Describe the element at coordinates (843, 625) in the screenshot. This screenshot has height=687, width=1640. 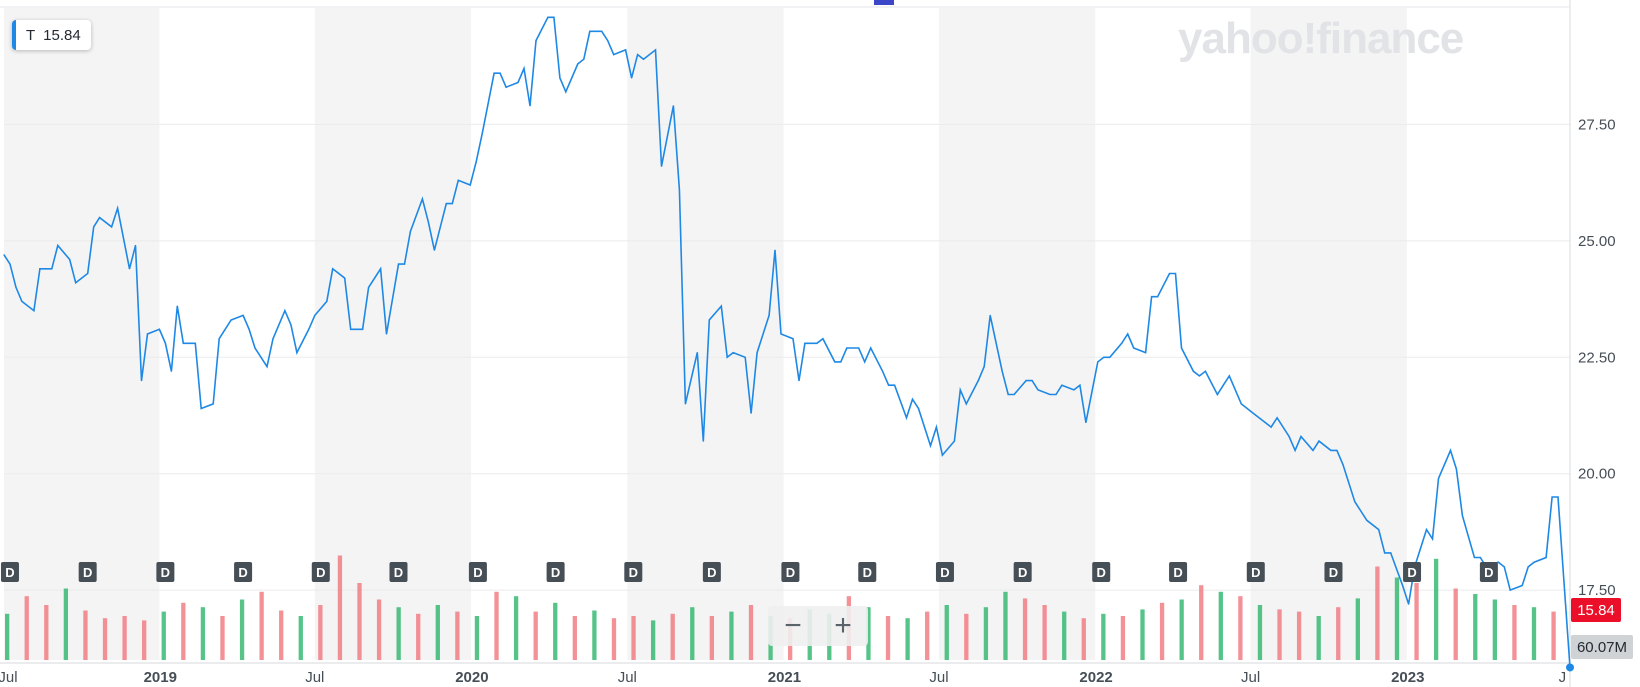
I see `zoom-in-button: +` at that location.